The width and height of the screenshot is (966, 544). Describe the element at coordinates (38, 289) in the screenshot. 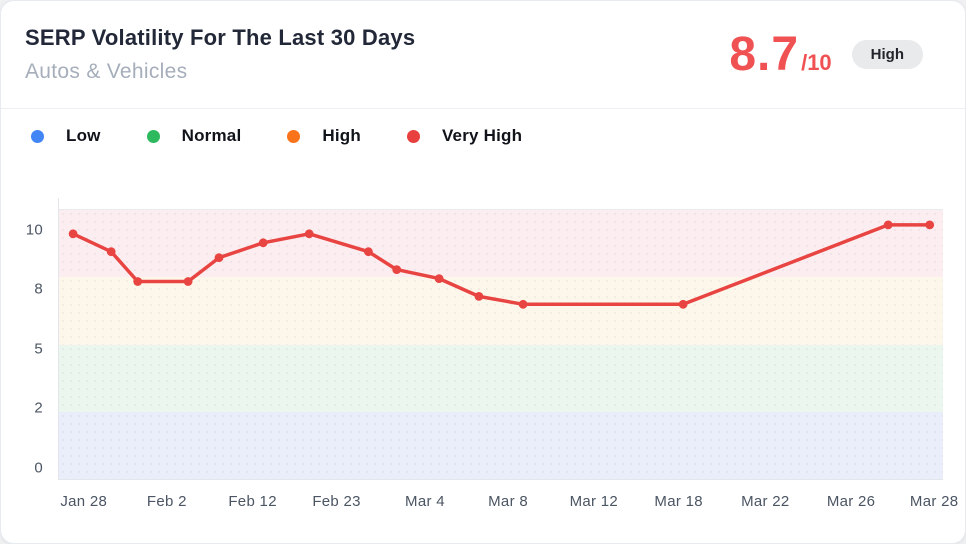

I see `y-tick-label: 8` at that location.